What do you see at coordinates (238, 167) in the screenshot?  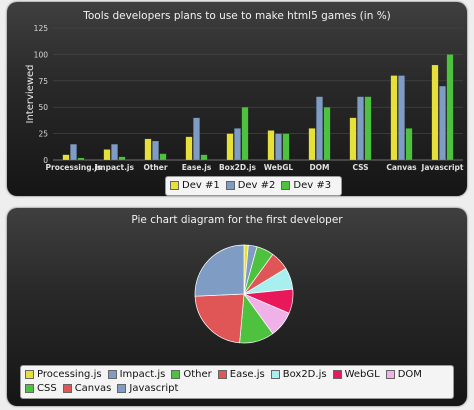 I see `x-tick-label: Box2D.js` at bounding box center [238, 167].